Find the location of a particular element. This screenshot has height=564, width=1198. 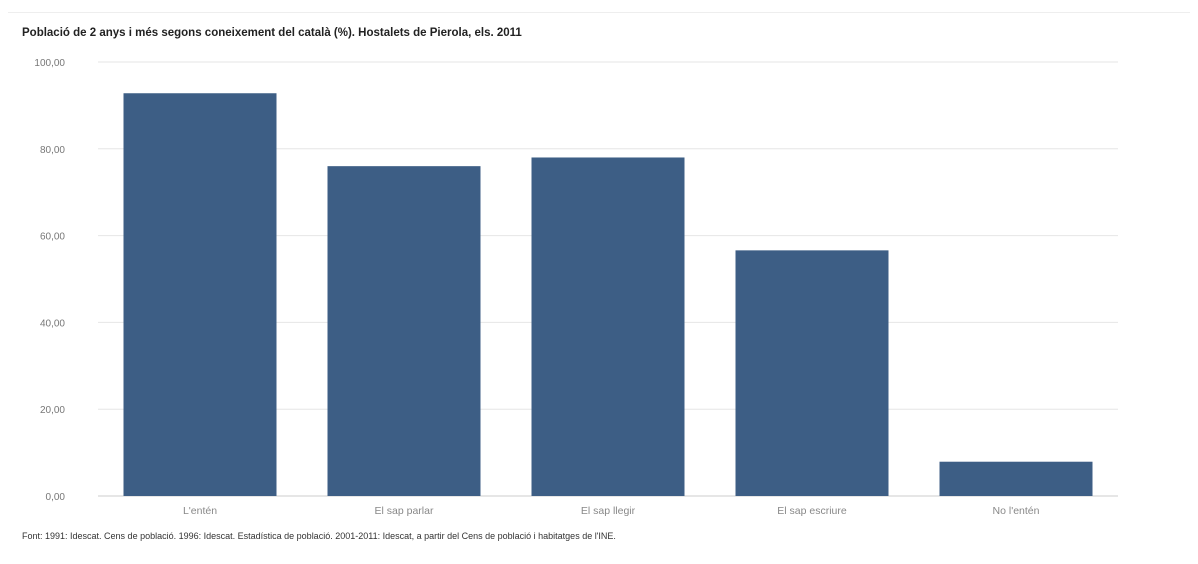

x-tick-label: El sap llegir is located at coordinates (608, 511).